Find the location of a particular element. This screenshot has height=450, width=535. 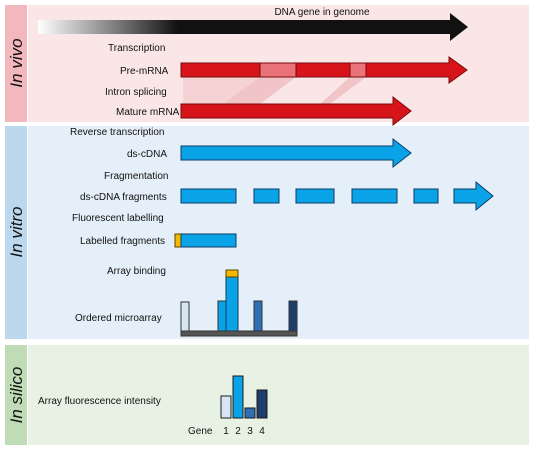

array-bound-fragment is located at coordinates (232, 304).